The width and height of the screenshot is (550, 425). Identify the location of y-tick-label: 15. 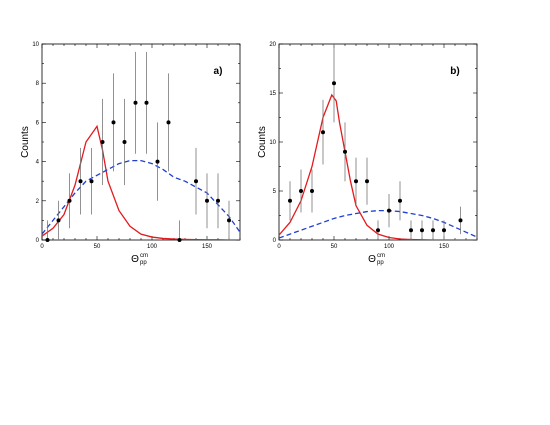
(272, 94).